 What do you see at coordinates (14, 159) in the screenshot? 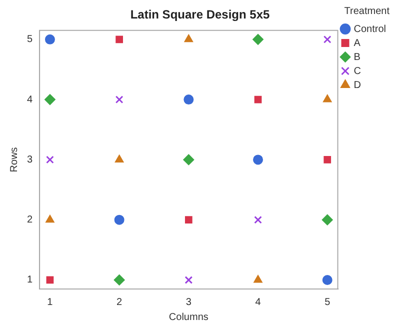
I see `y-axis-title: Rows` at bounding box center [14, 159].